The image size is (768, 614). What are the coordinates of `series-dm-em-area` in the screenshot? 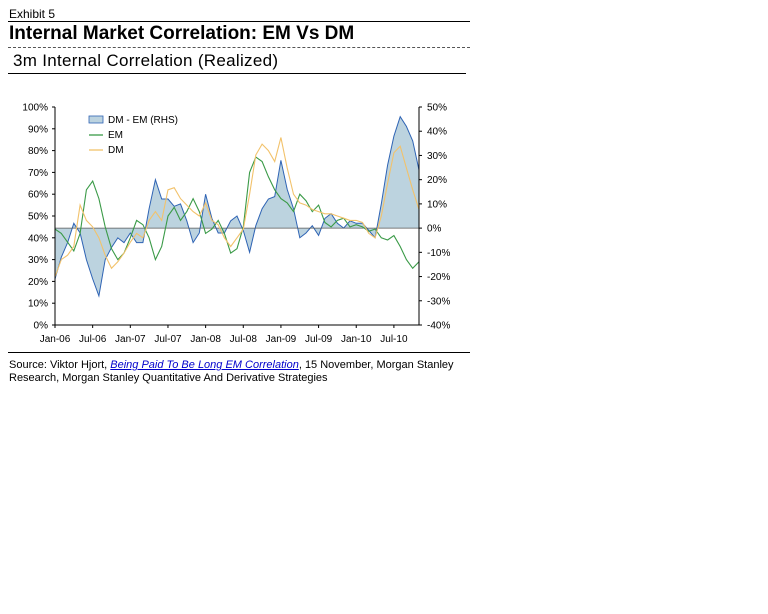 It's located at (237, 206).